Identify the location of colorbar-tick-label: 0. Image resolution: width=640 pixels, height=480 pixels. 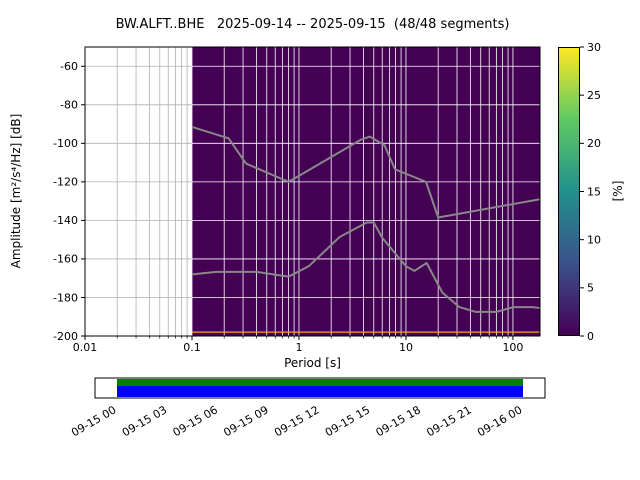
(590, 336).